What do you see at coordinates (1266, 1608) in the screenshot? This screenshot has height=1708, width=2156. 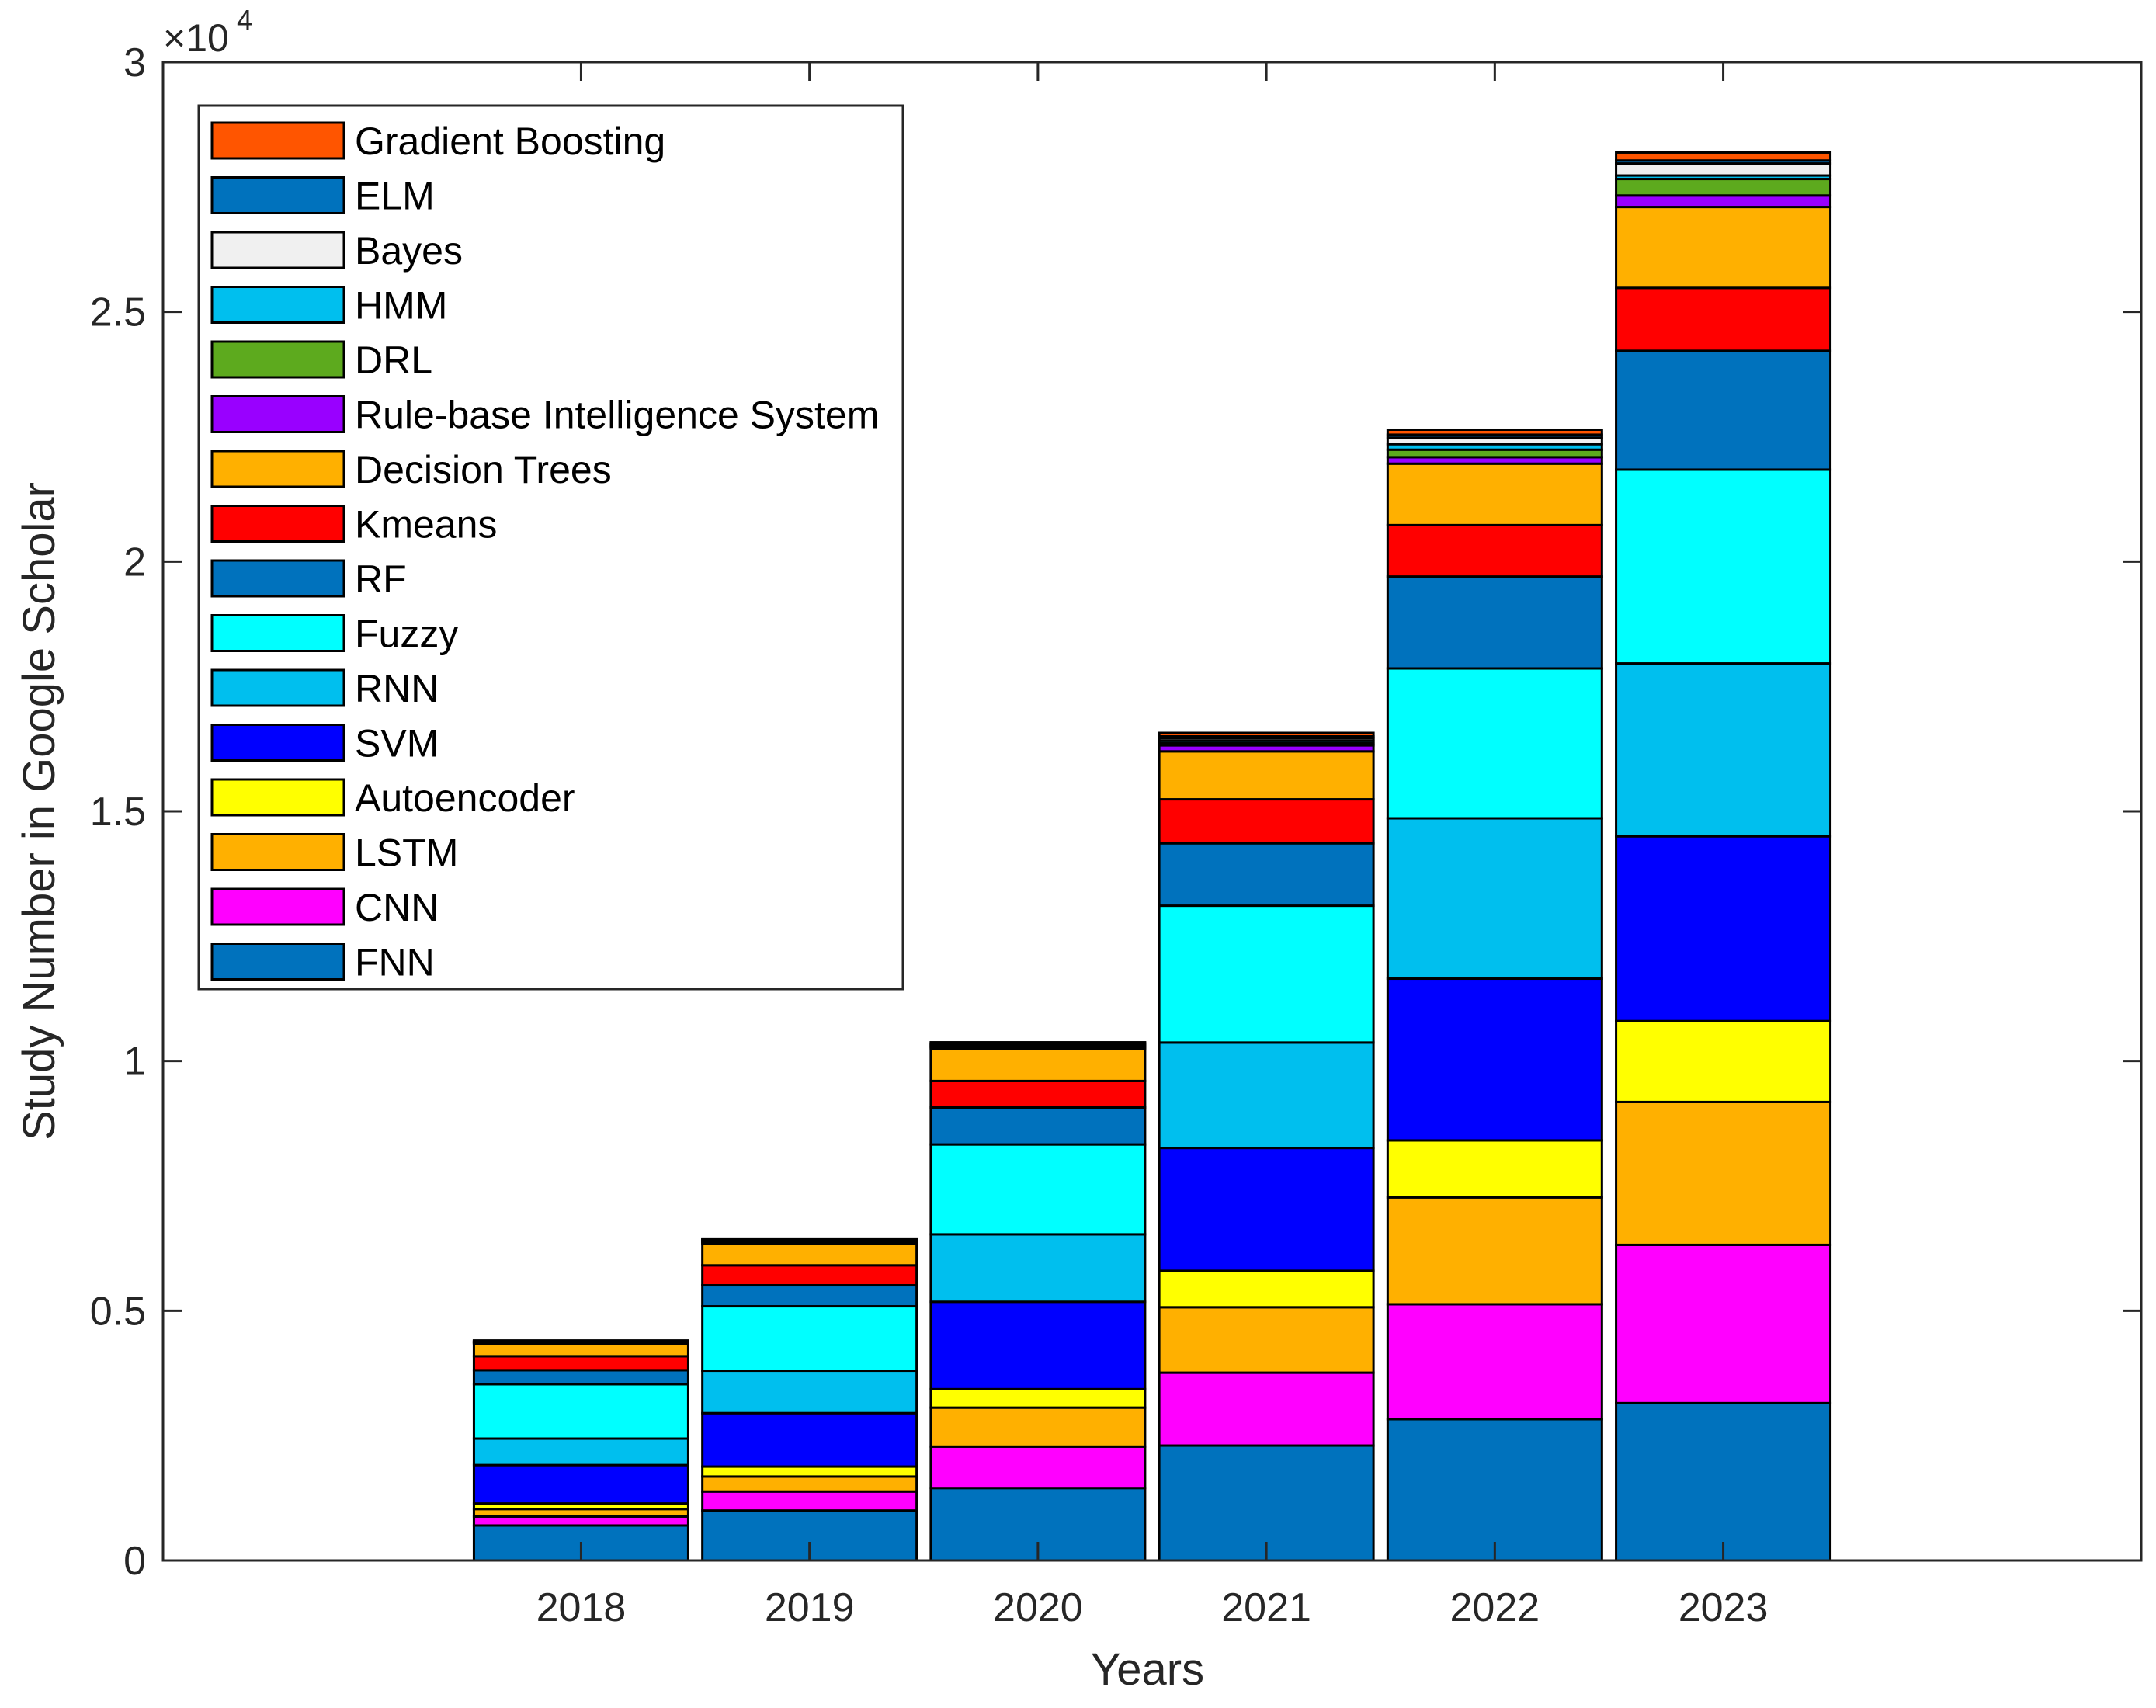 I see `x-tick-label: 2021` at bounding box center [1266, 1608].